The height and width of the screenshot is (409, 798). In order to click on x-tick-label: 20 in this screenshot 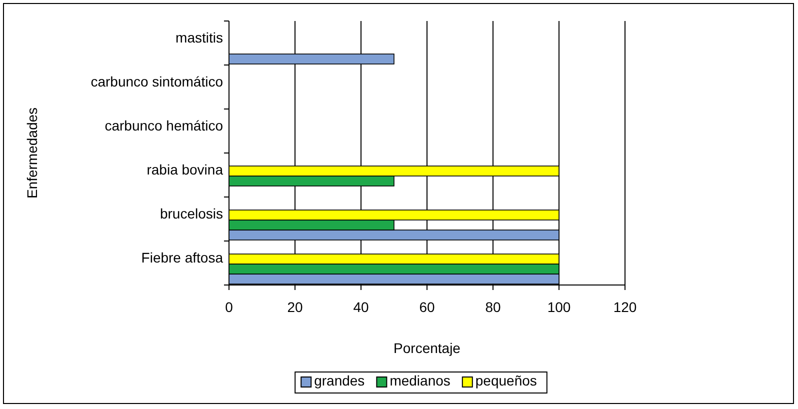, I will do `click(295, 306)`.